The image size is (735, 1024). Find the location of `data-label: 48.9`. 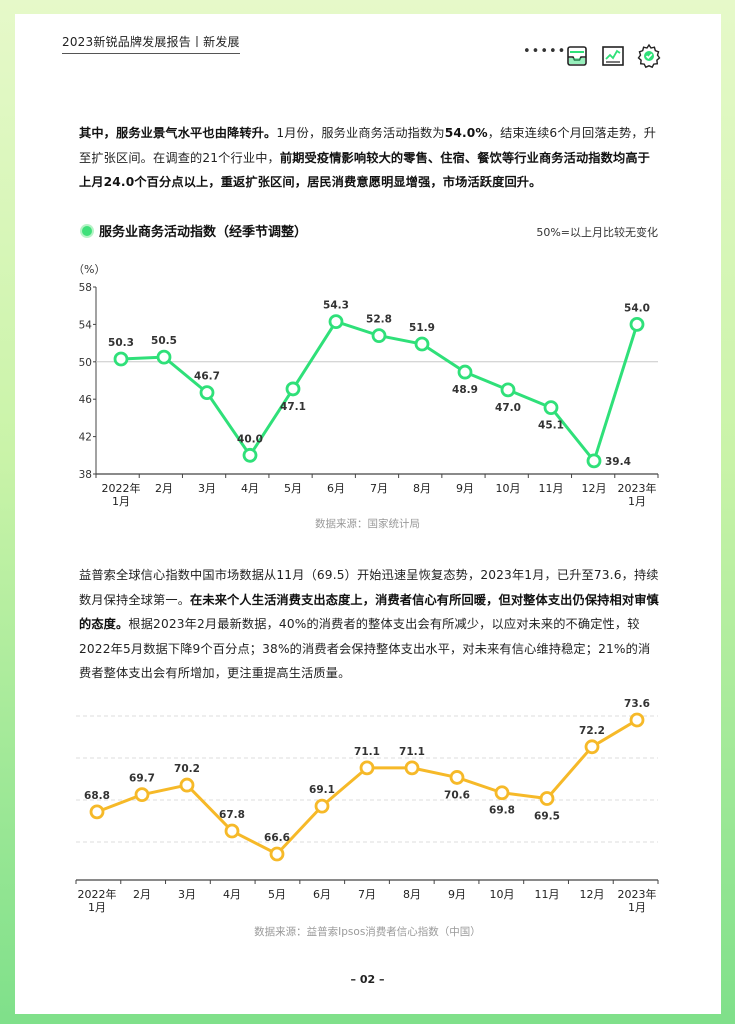

data-label: 48.9 is located at coordinates (465, 390).